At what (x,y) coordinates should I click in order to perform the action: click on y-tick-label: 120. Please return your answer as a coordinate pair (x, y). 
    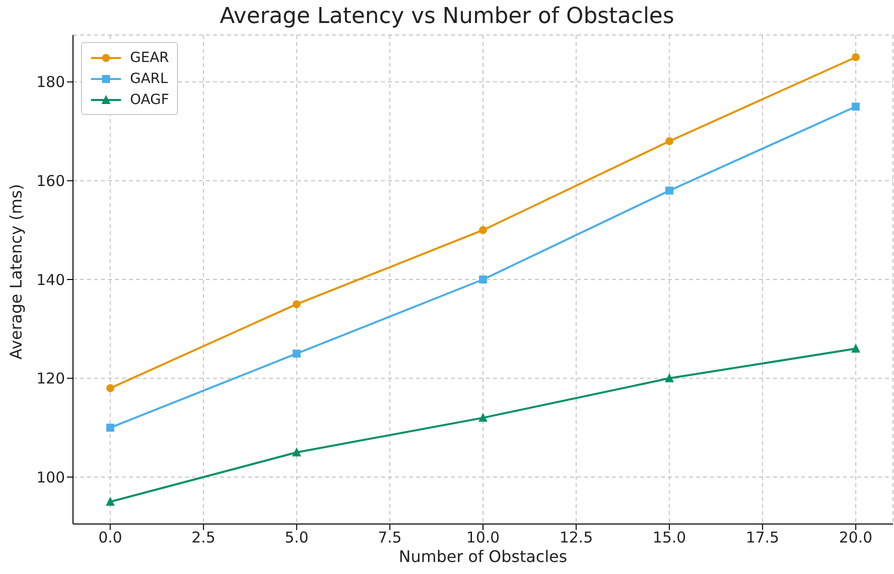
    Looking at the image, I should click on (50, 379).